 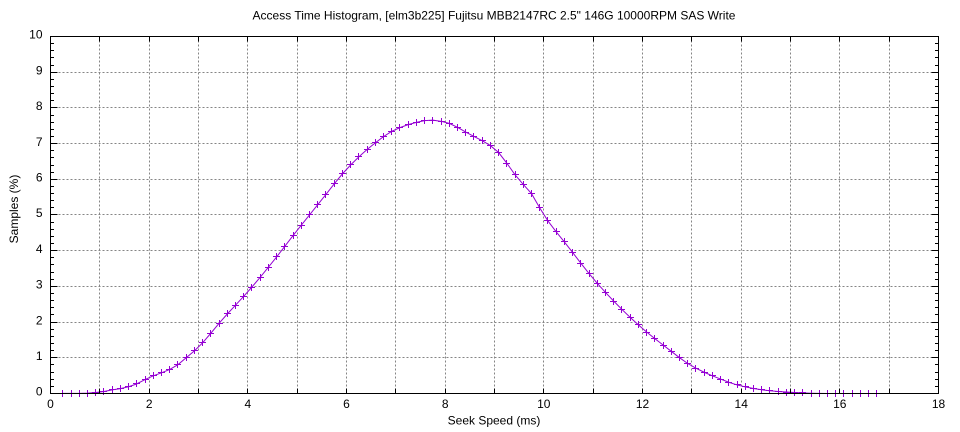 I want to click on svg-text: 14, so click(x=742, y=404).